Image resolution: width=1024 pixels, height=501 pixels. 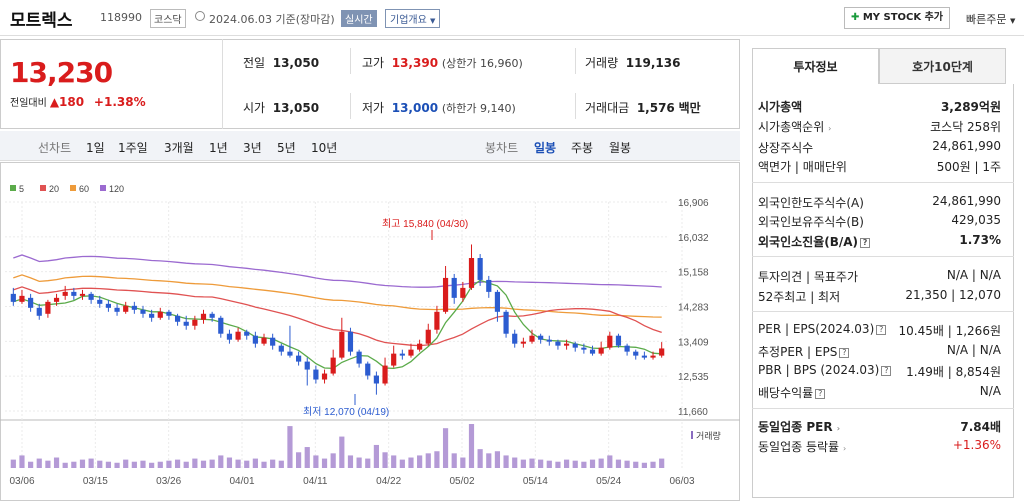 What do you see at coordinates (855, 17) in the screenshot?
I see `plus-icon: ✚` at bounding box center [855, 17].